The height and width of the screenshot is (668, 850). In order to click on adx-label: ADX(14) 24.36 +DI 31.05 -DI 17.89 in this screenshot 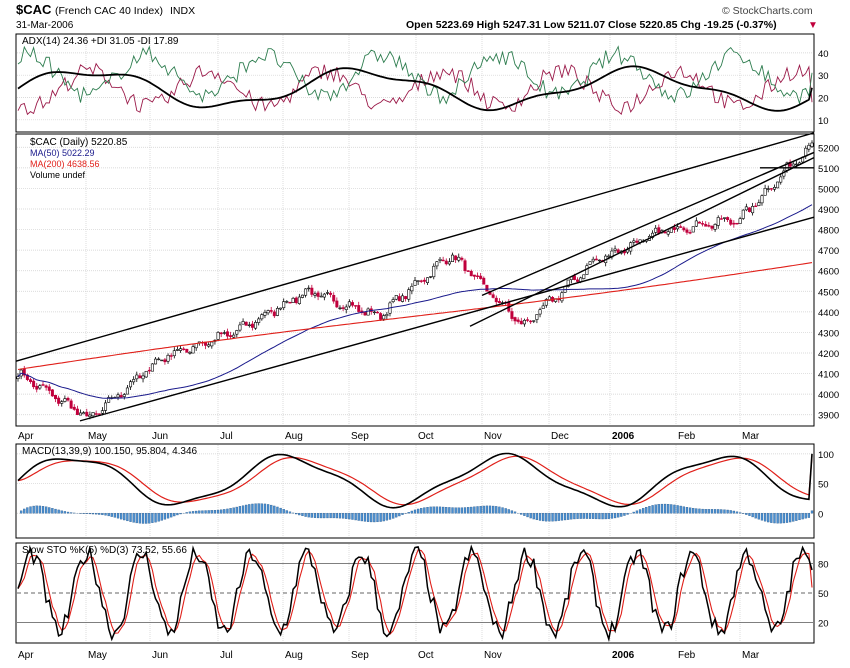, I will do `click(100, 41)`.